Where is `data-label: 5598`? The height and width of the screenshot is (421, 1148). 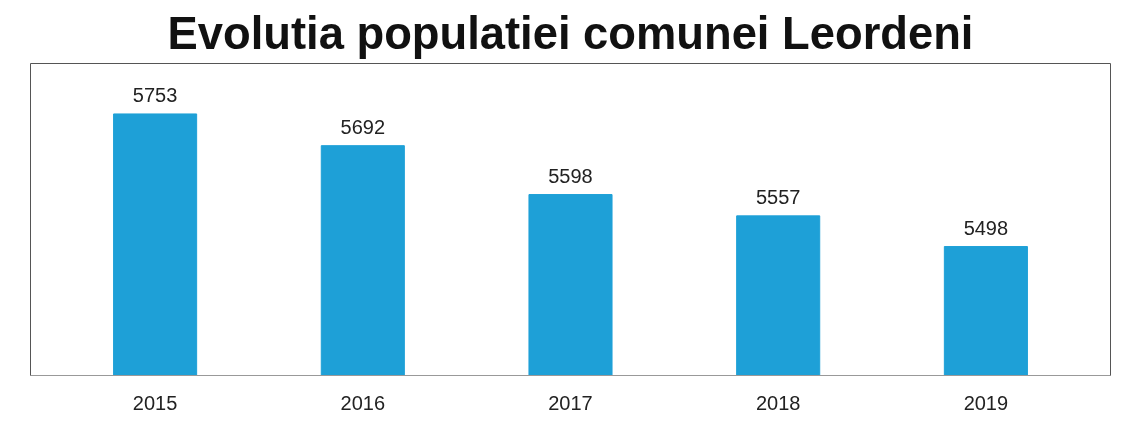 data-label: 5598 is located at coordinates (570, 175).